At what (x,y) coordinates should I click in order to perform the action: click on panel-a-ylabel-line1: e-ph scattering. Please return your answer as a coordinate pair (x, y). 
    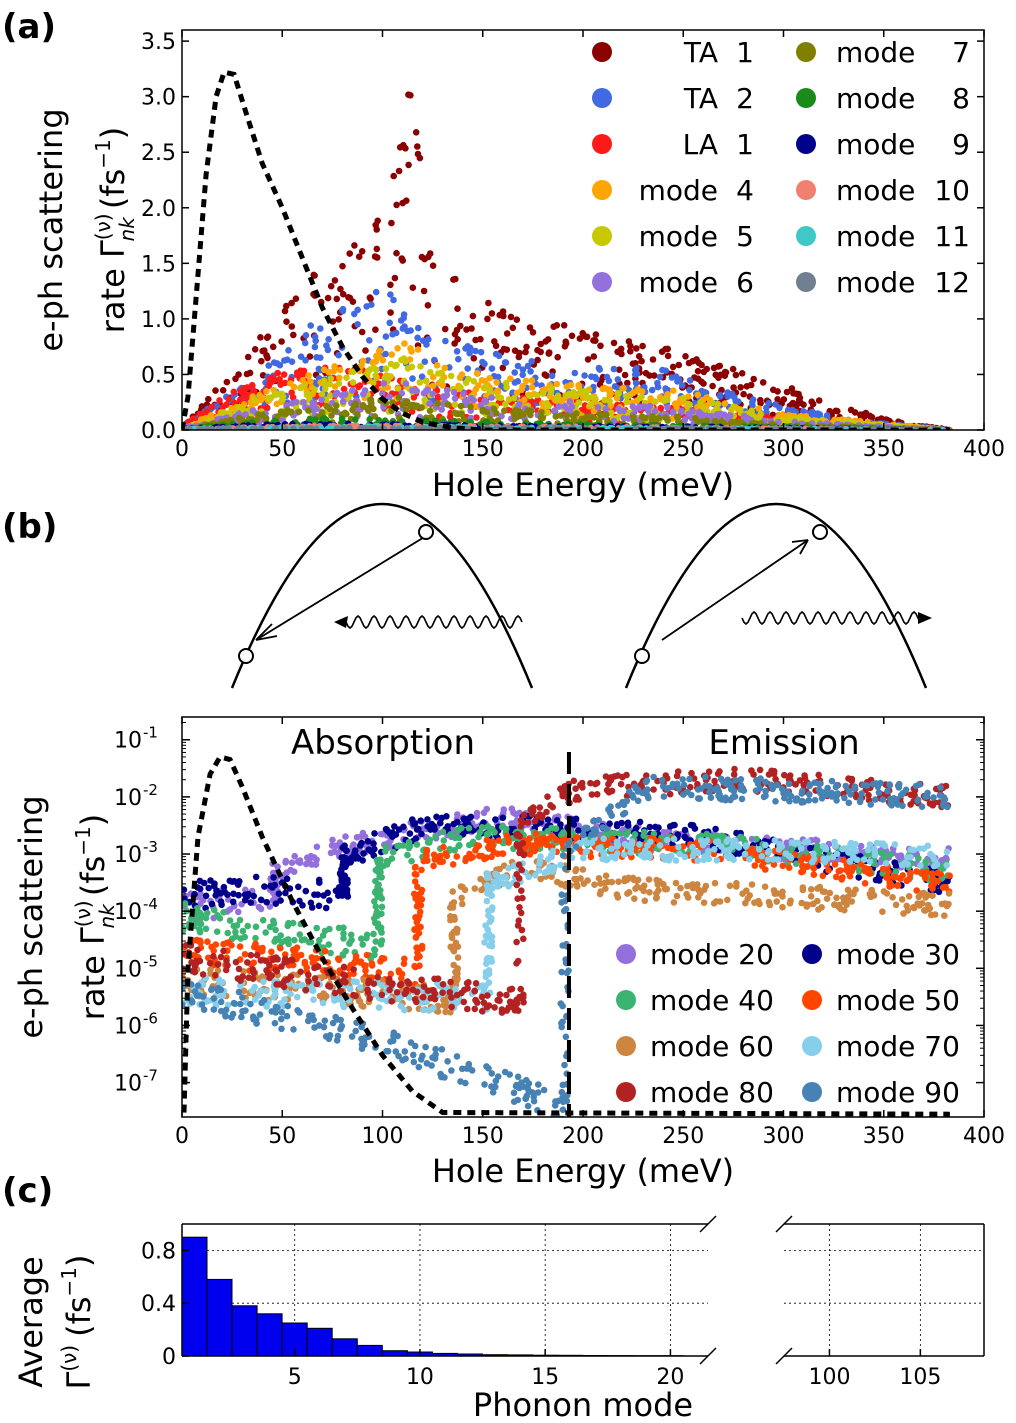
    Looking at the image, I should click on (51, 229).